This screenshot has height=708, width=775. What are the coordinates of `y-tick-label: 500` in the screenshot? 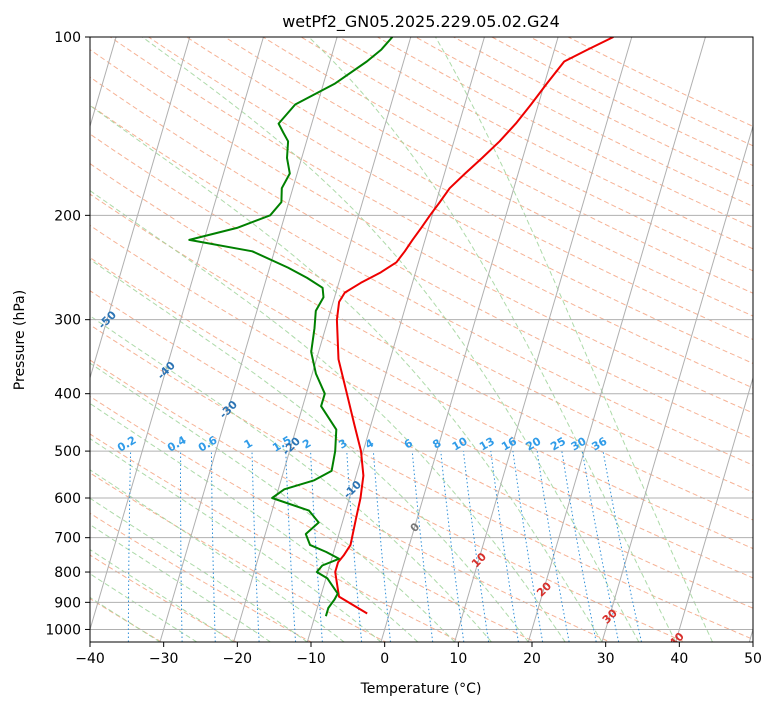 It's located at (67, 452).